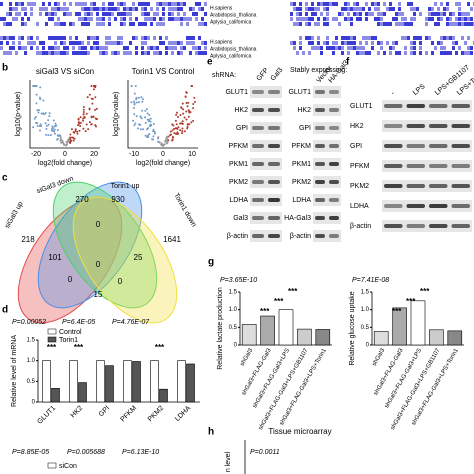  I want to click on legend-label: Control, so click(70, 332).